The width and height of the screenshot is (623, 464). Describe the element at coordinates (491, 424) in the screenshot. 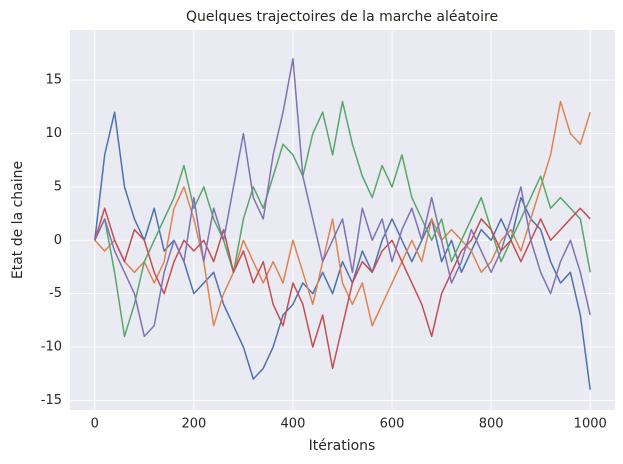

I see `x-tick-label: 800` at that location.